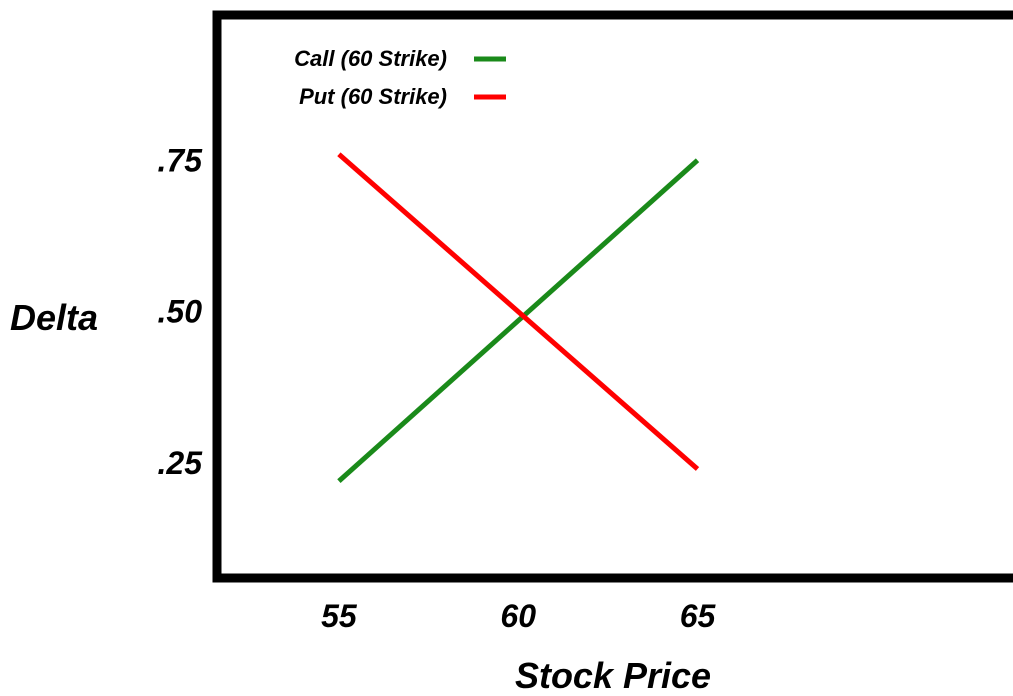 The image size is (1013, 696). I want to click on y-tick-label: .50, so click(180, 312).